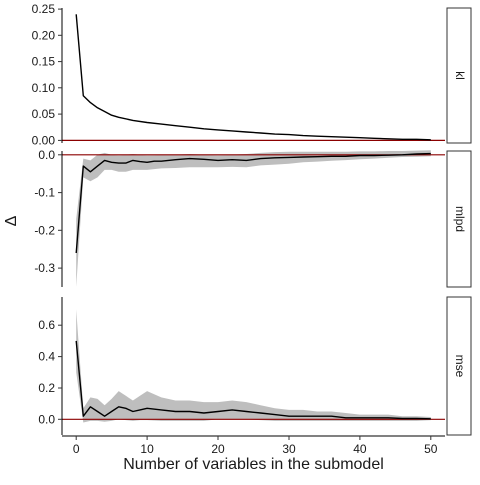 This screenshot has width=480, height=485. What do you see at coordinates (253, 464) in the screenshot?
I see `x-axis-title: Number of variables in the submodel` at bounding box center [253, 464].